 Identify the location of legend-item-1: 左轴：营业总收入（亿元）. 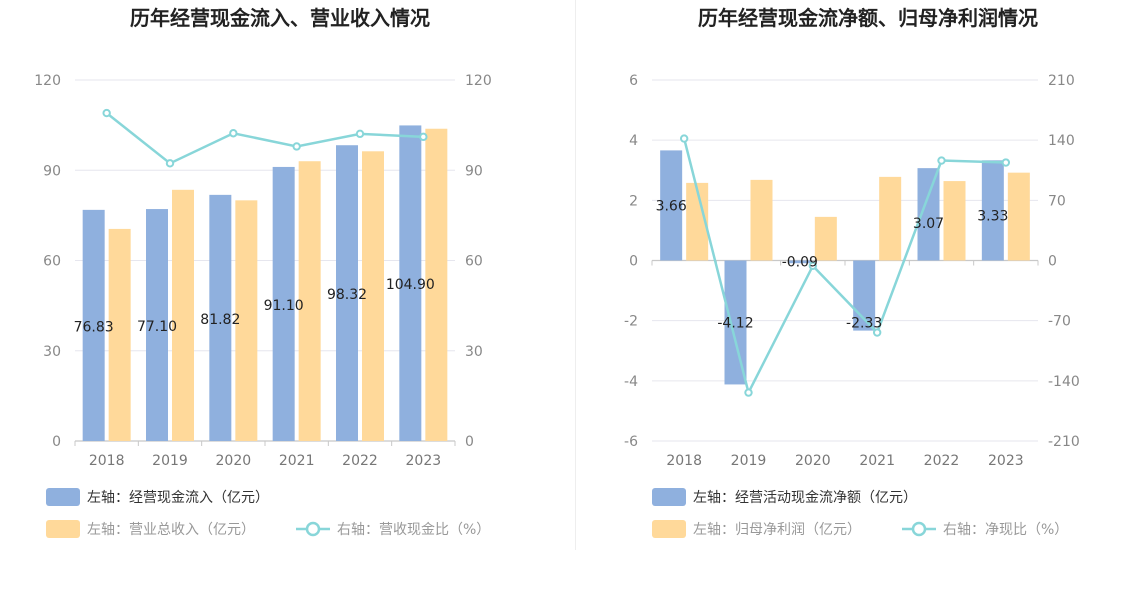
(150, 529).